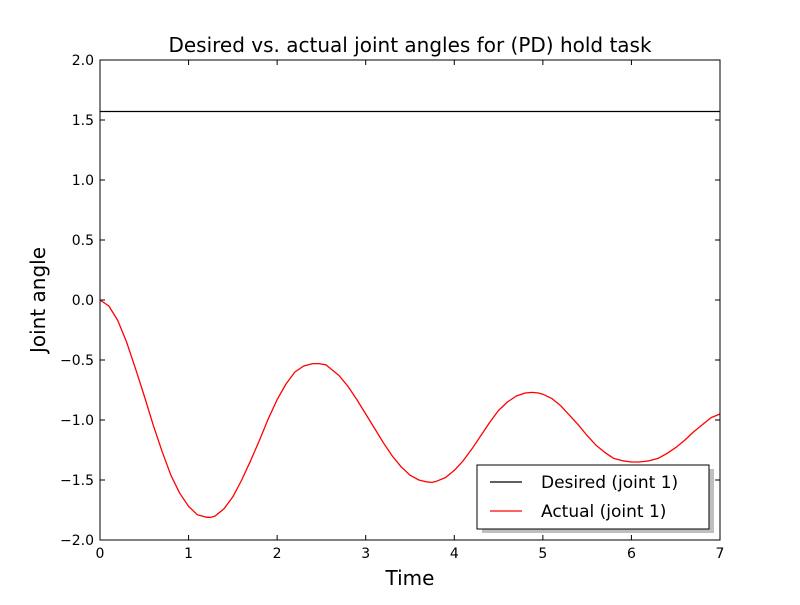  What do you see at coordinates (454, 554) in the screenshot?
I see `x-tick-label: 4` at bounding box center [454, 554].